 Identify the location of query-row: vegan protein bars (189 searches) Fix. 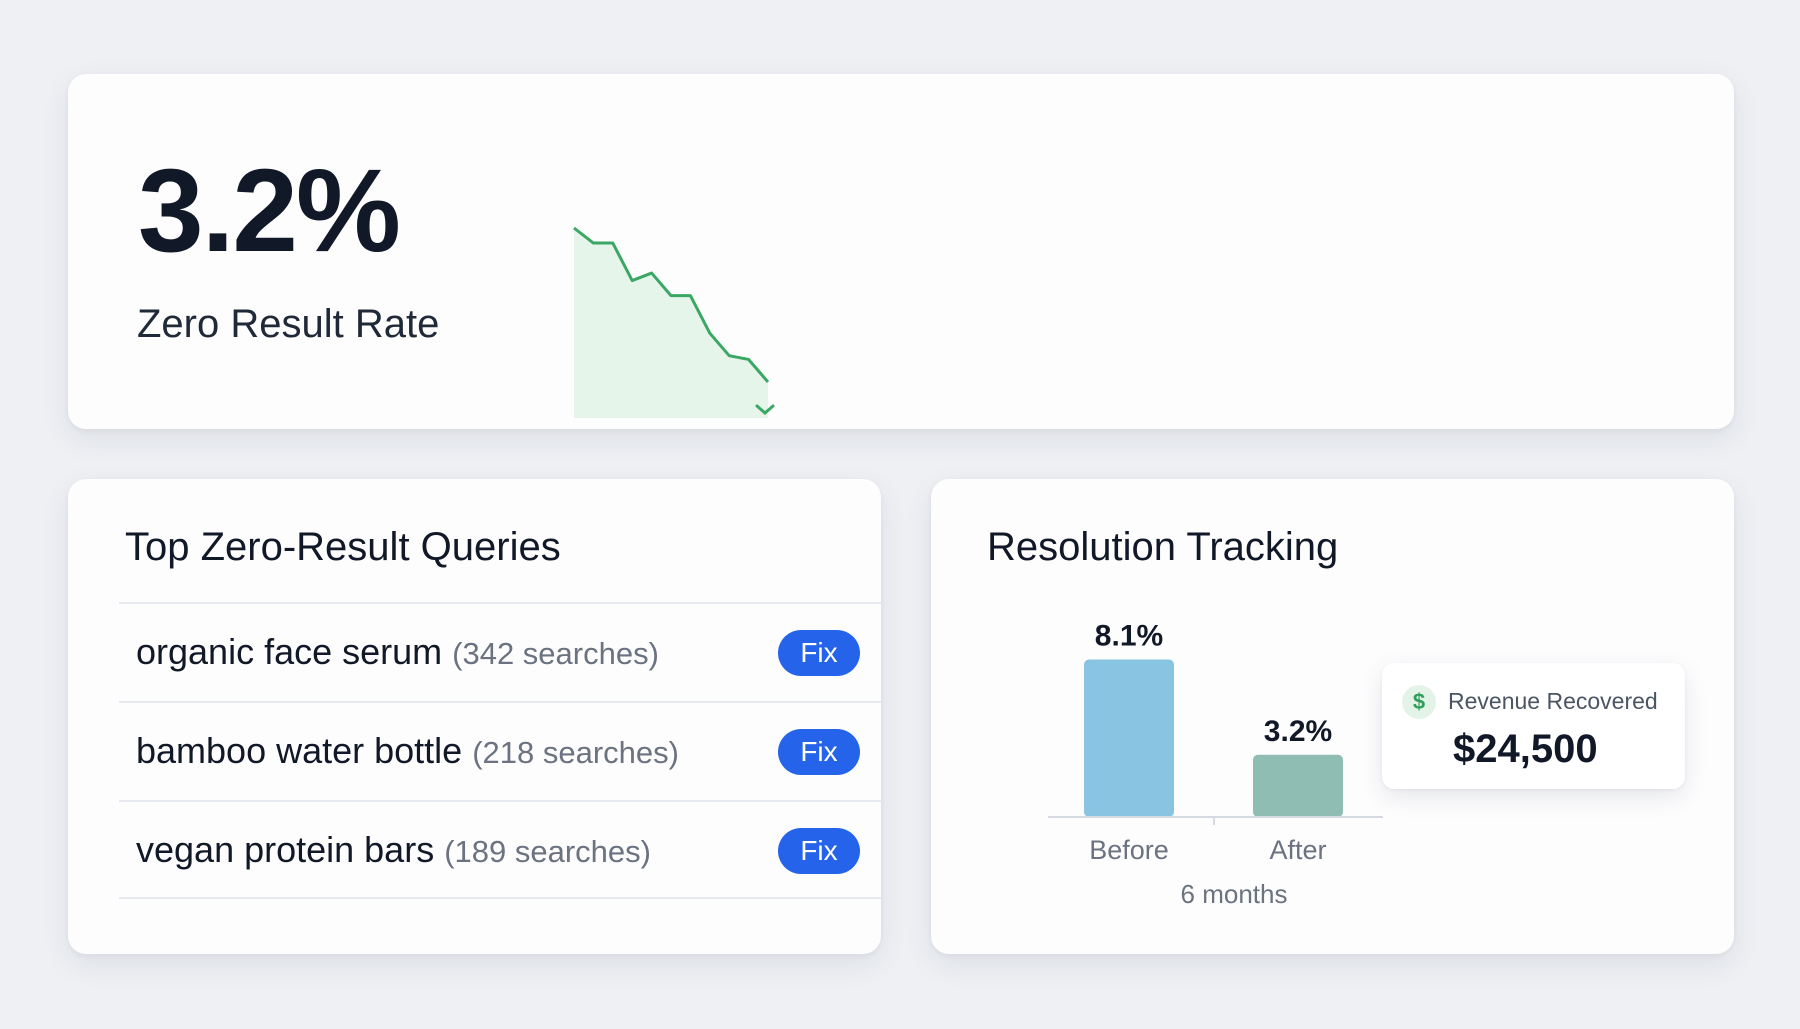
(500, 849).